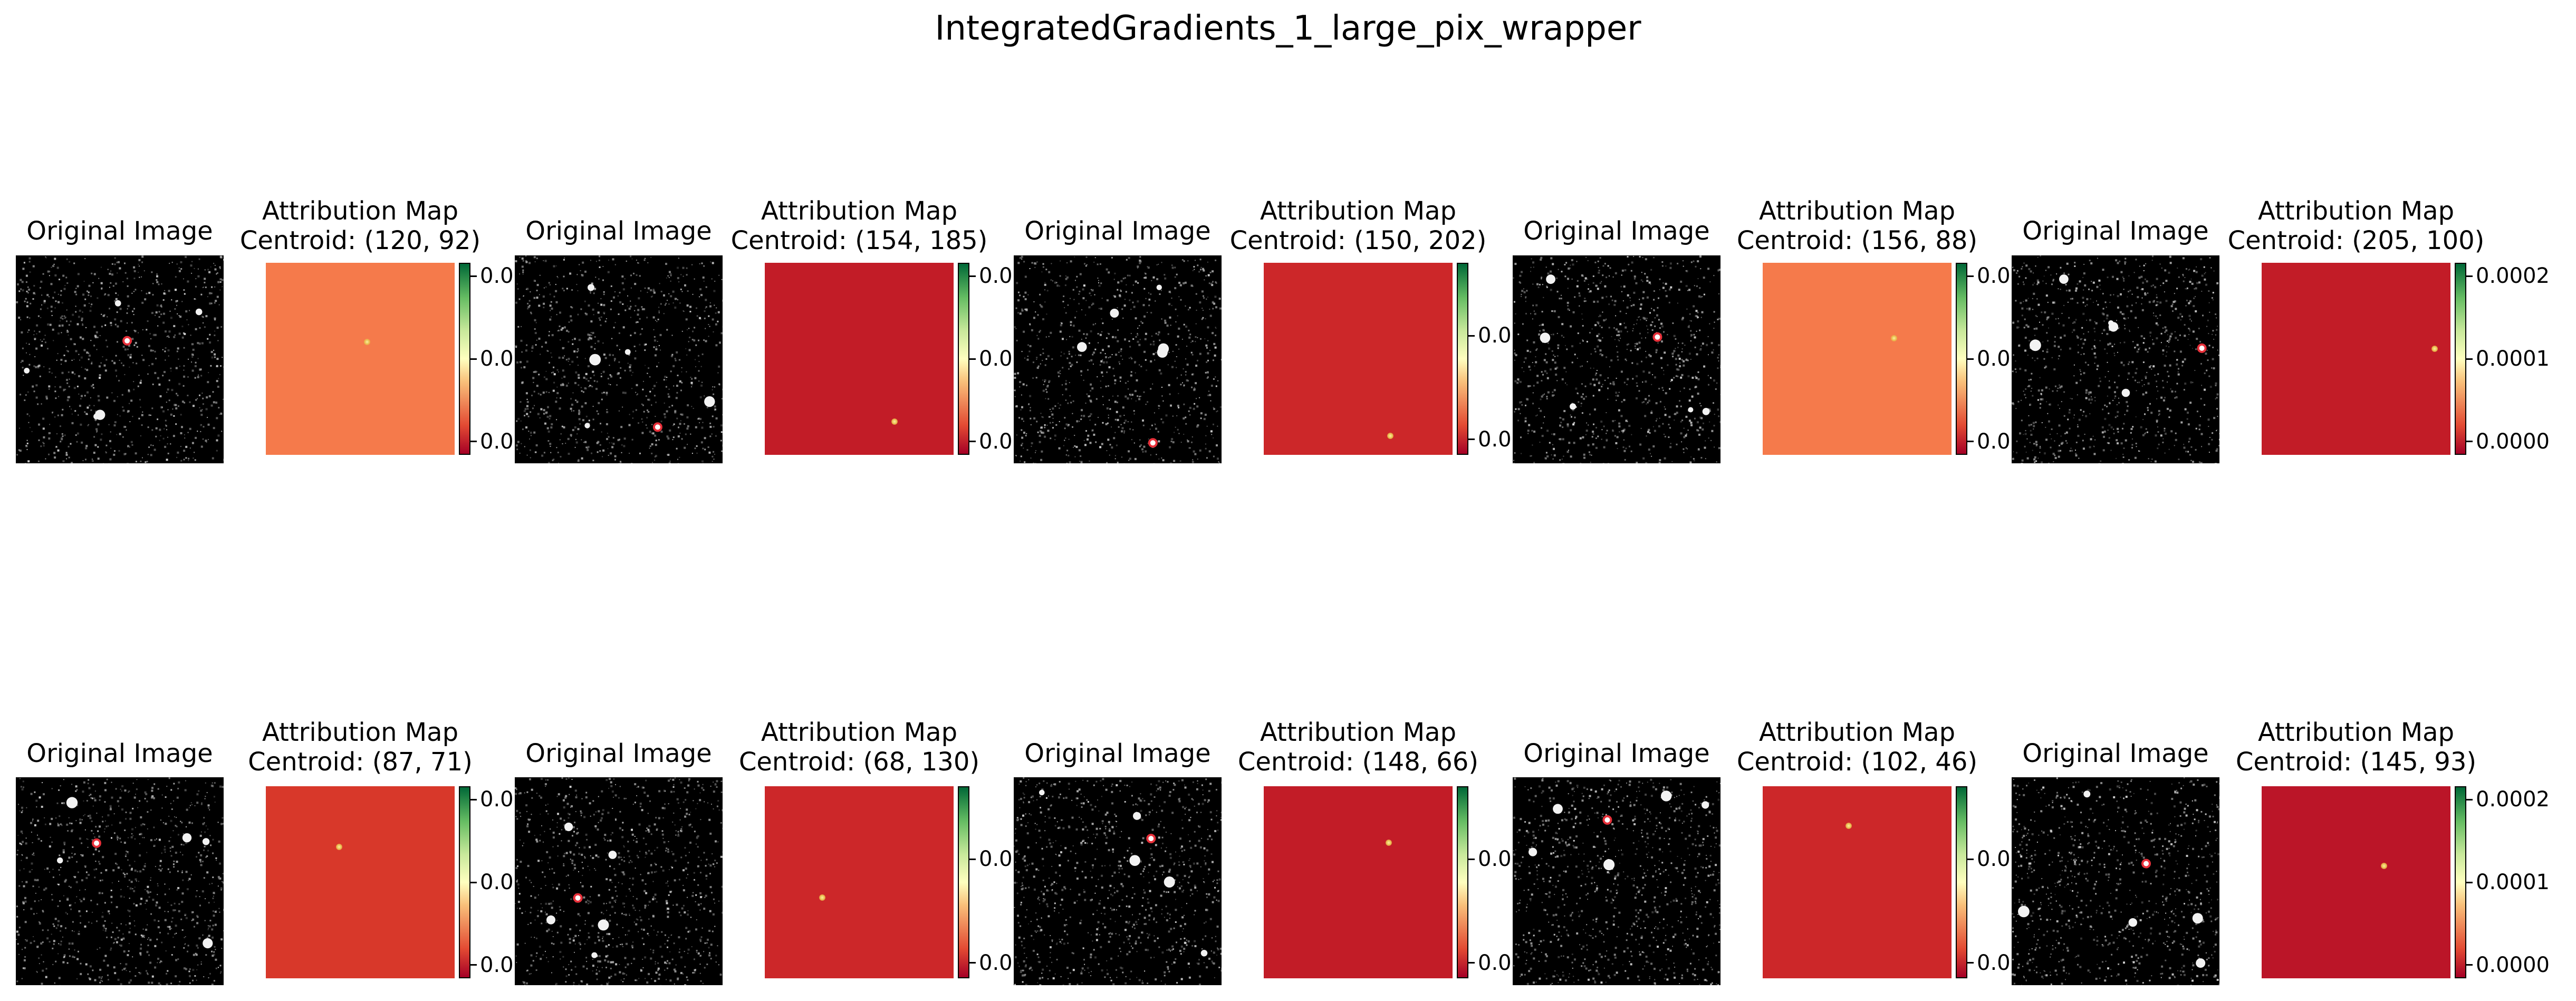 The width and height of the screenshot is (2576, 1001). Describe the element at coordinates (2513, 276) in the screenshot. I see `colorbar-tick-label: 0.0002` at that location.